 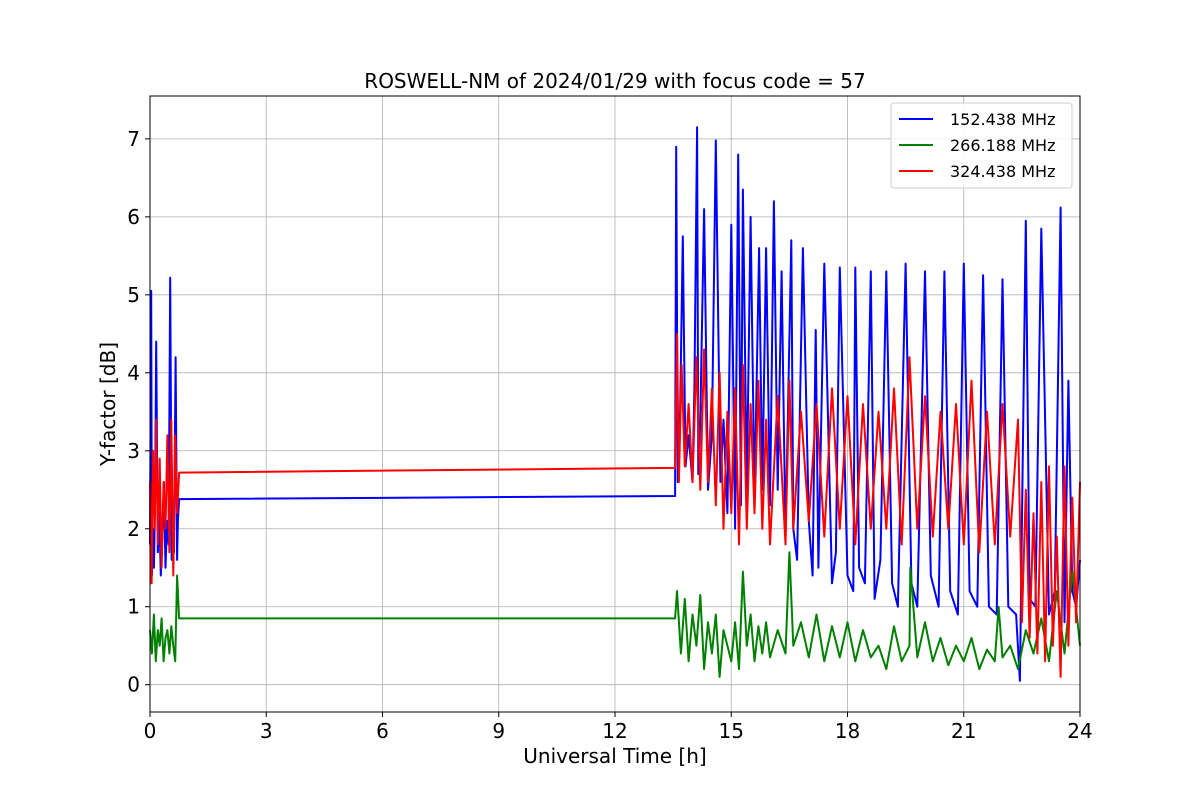 What do you see at coordinates (382, 731) in the screenshot?
I see `x-tick-label: 6` at bounding box center [382, 731].